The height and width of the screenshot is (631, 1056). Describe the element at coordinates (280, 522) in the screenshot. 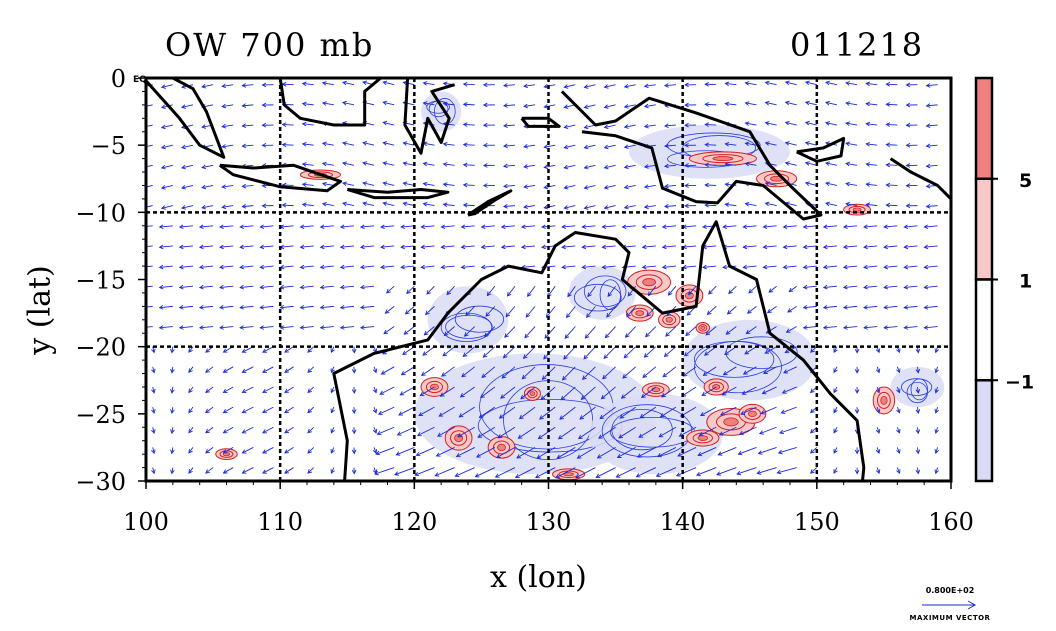

I see `x-tick-label: 110` at that location.